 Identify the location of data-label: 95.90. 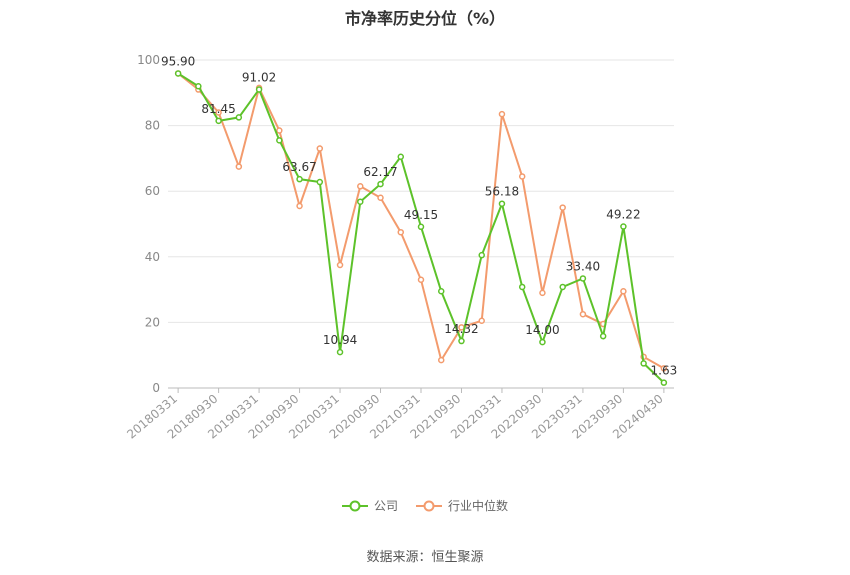
(178, 61).